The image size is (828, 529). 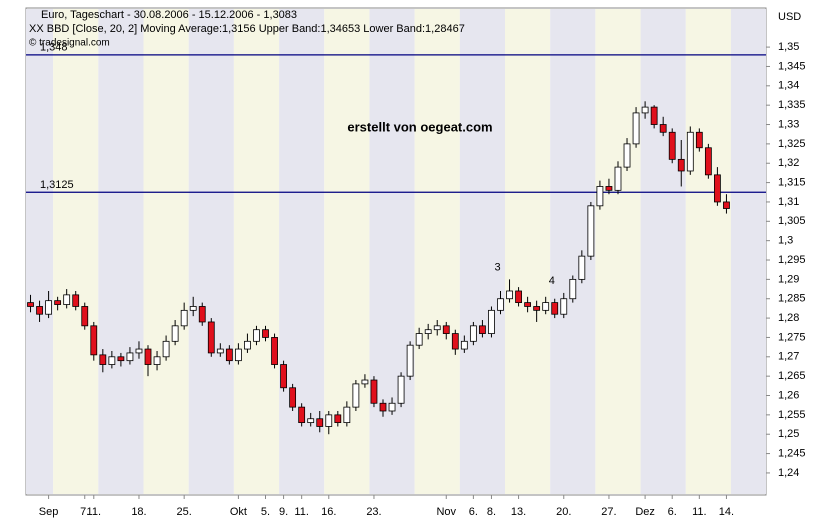 What do you see at coordinates (552, 281) in the screenshot?
I see `wave-label: 4` at bounding box center [552, 281].